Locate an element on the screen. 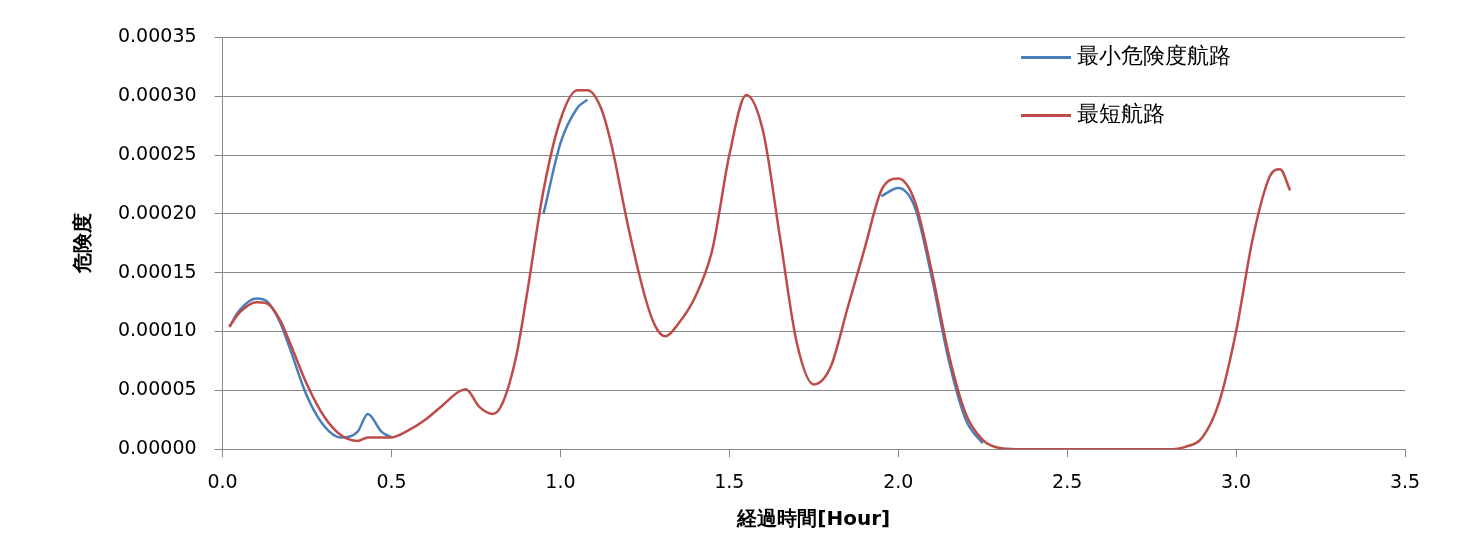 This screenshot has width=1483, height=545. y-tick-label: 0.00030 is located at coordinates (157, 94).